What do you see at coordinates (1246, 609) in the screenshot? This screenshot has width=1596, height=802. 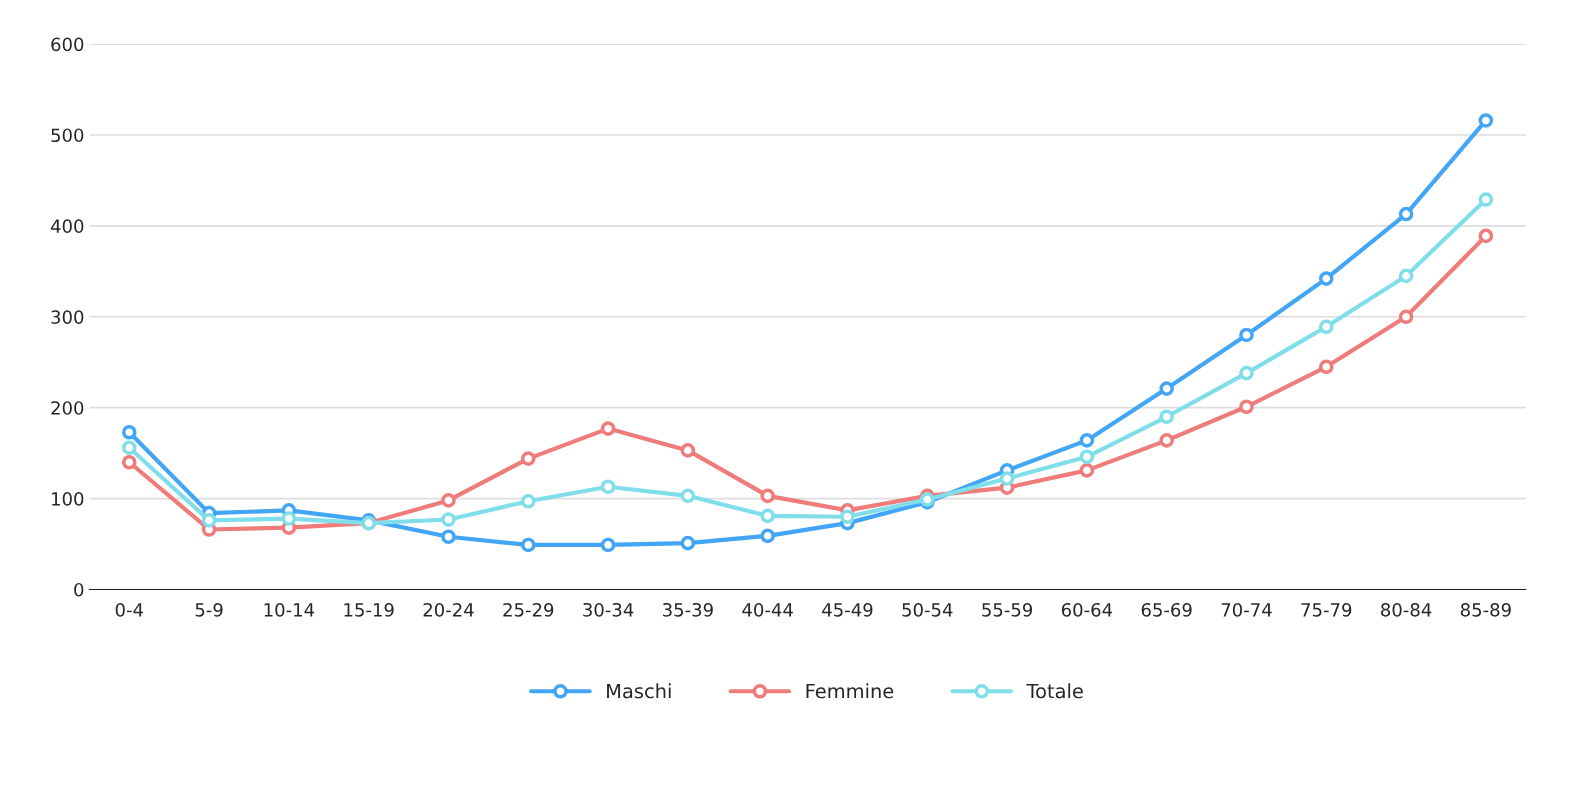 I see `x-tick-label: 70-74` at bounding box center [1246, 609].